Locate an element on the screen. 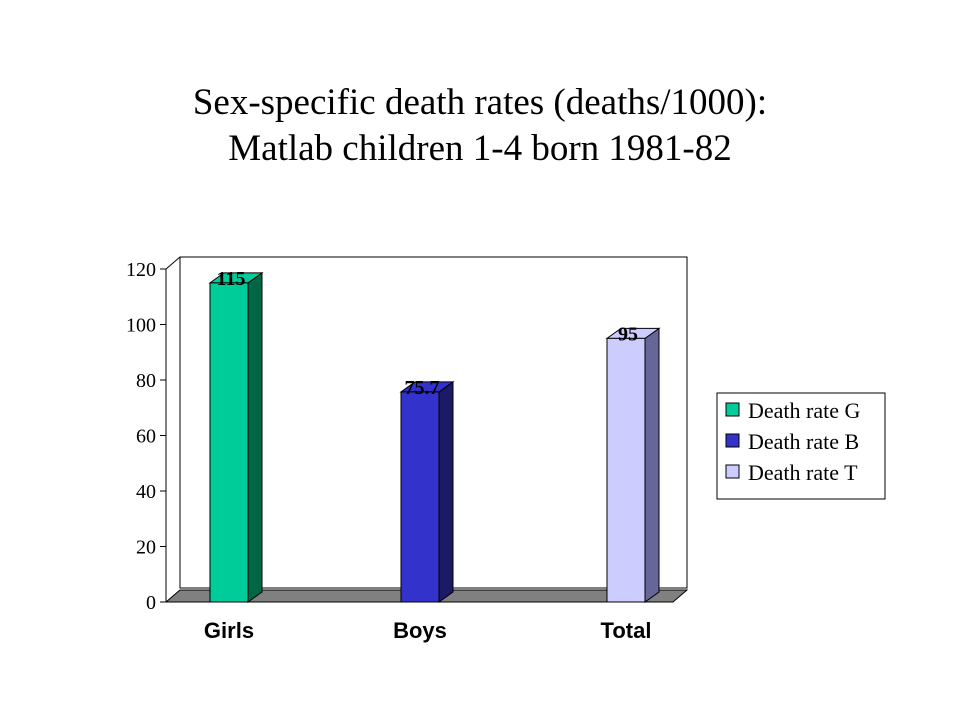 Image resolution: width=960 pixels, height=720 pixels. legend-label: Death rate G is located at coordinates (804, 410).